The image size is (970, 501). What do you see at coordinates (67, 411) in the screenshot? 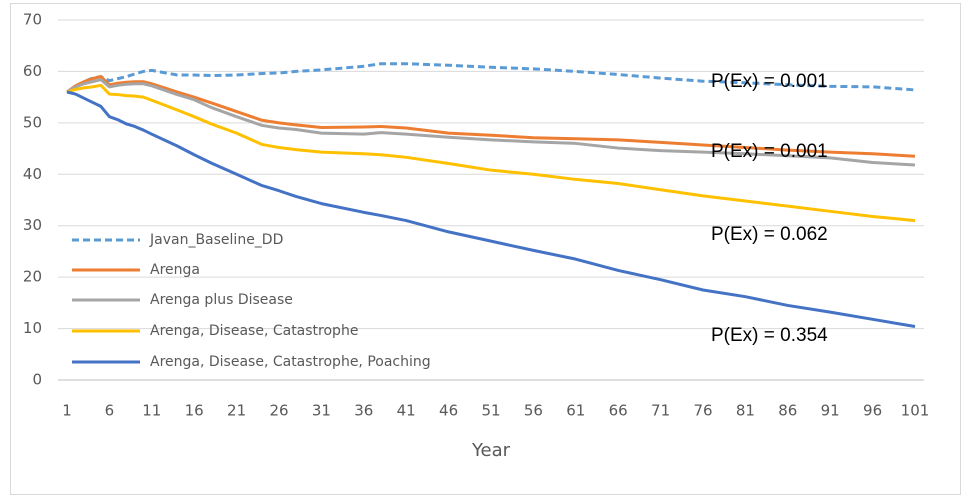
I see `x-tick-label: 1` at bounding box center [67, 411].